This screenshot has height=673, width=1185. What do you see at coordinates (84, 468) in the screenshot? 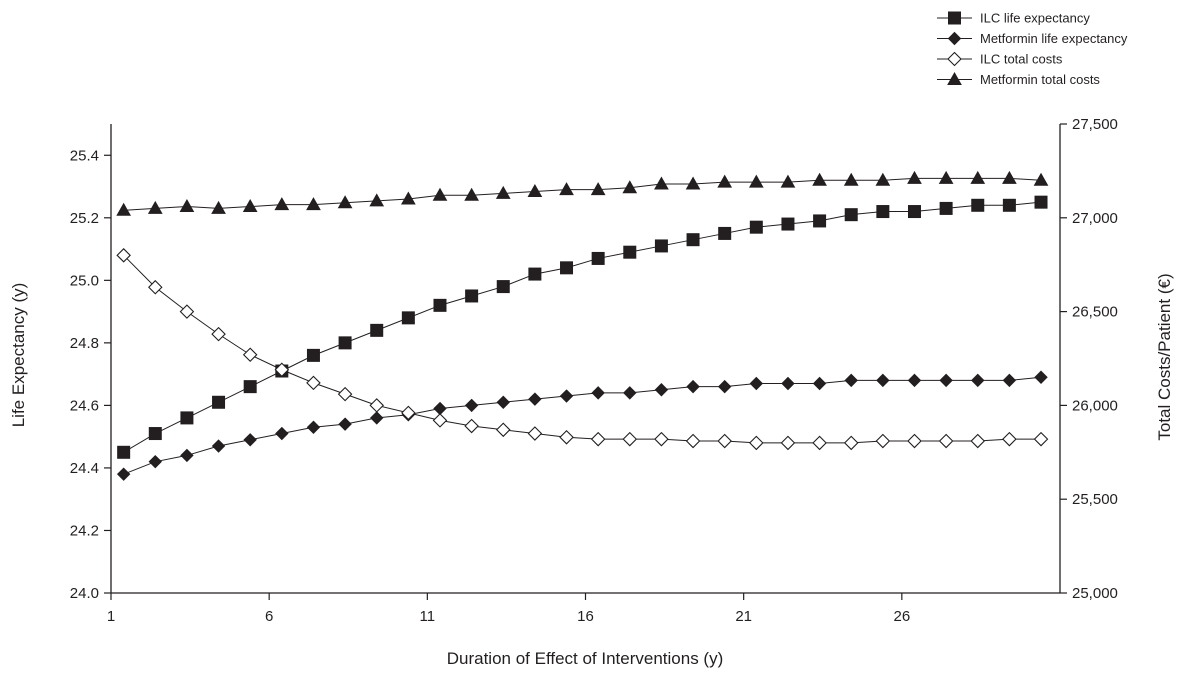
I see `left-y-tick-label: 24.4` at bounding box center [84, 468].